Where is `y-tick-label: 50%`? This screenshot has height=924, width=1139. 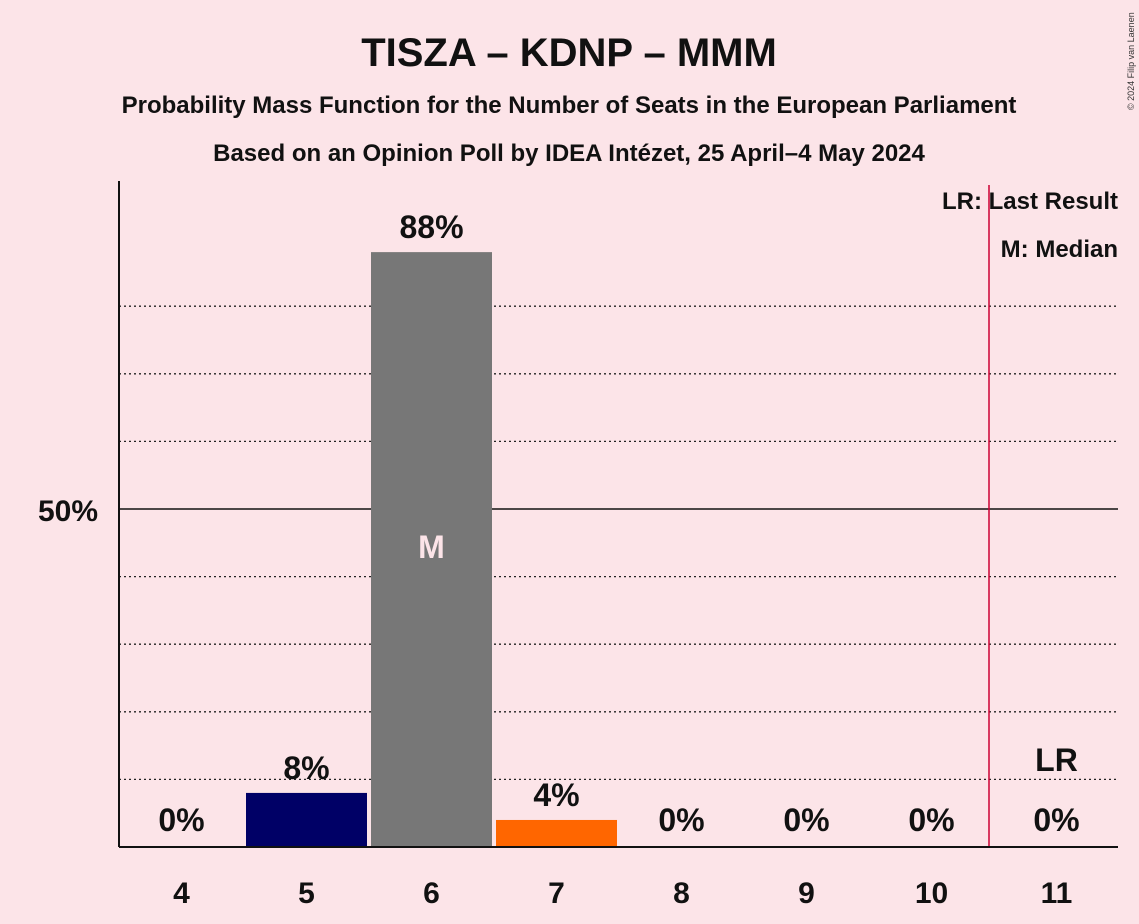
y-tick-label: 50% is located at coordinates (68, 511).